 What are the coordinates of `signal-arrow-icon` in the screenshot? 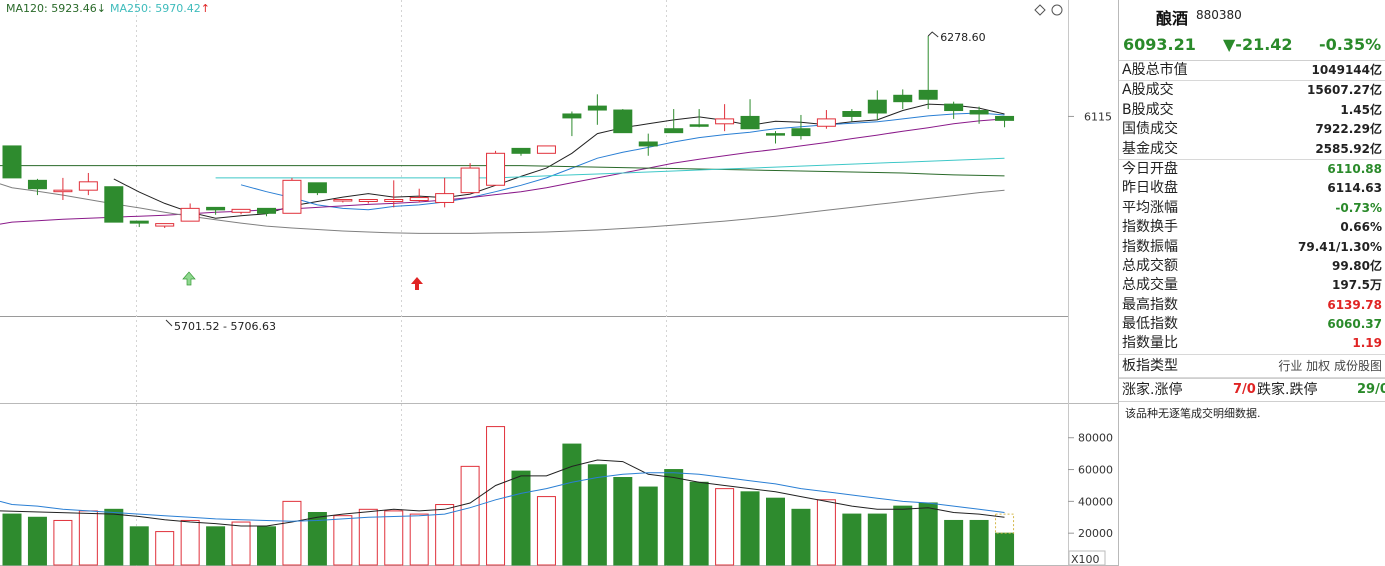 It's located at (189, 278).